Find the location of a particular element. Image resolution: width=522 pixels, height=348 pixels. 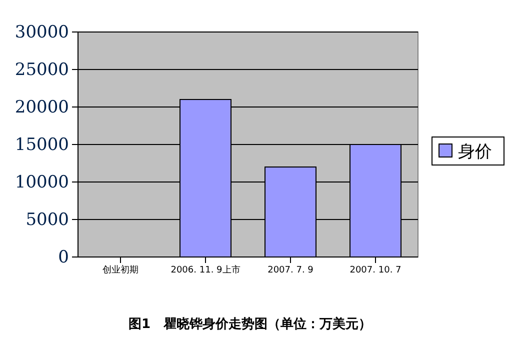

y-tick-label: 10000 is located at coordinates (41, 182).